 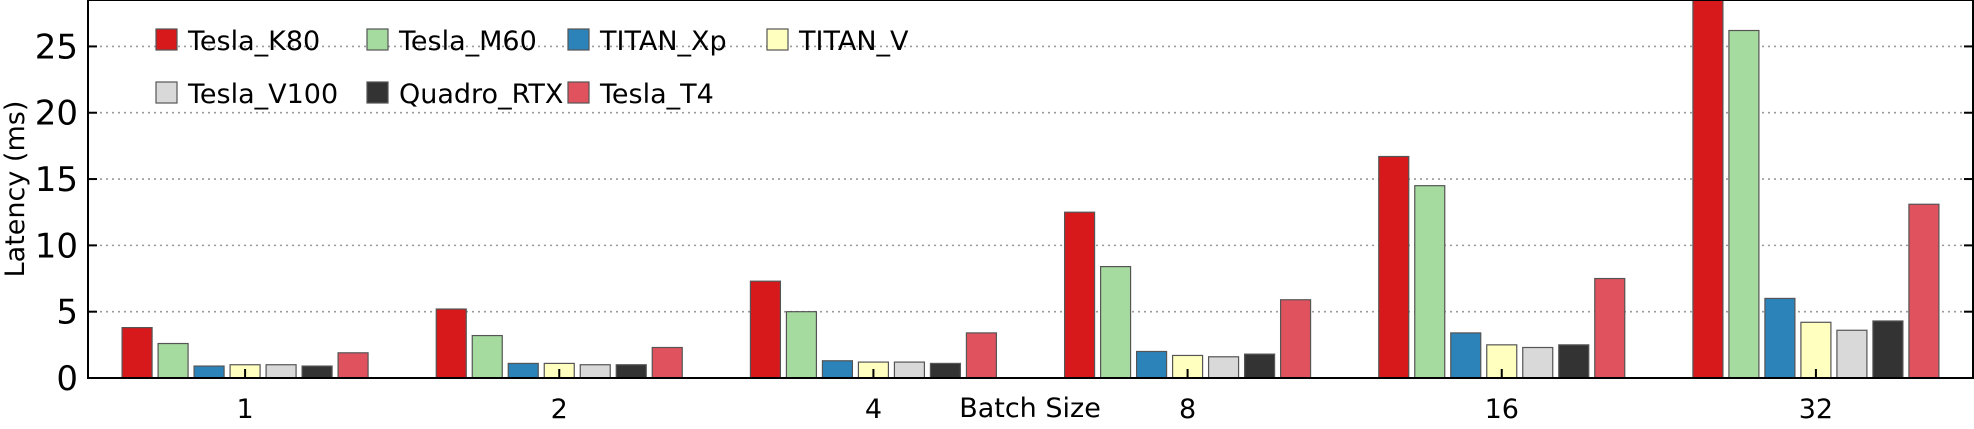 I want to click on legend-item-quadro-rtx: Quadro_RTX, so click(x=464, y=94).